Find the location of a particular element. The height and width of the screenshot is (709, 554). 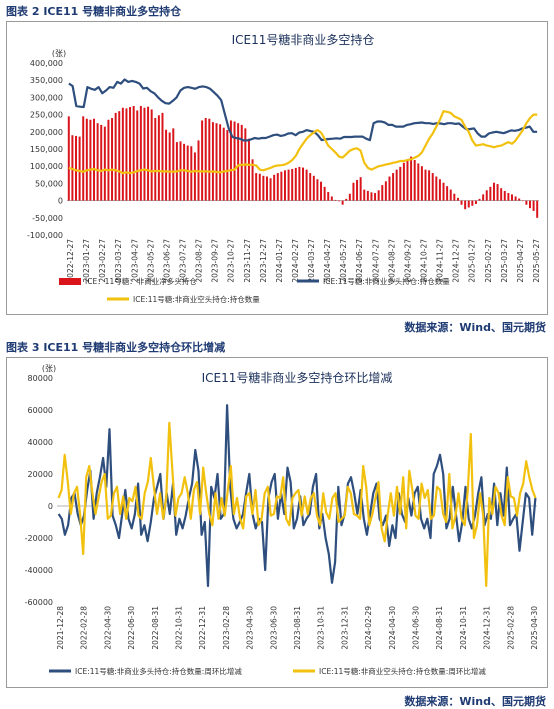

chart1-y-tick-label: -50,000 is located at coordinates (47, 218).